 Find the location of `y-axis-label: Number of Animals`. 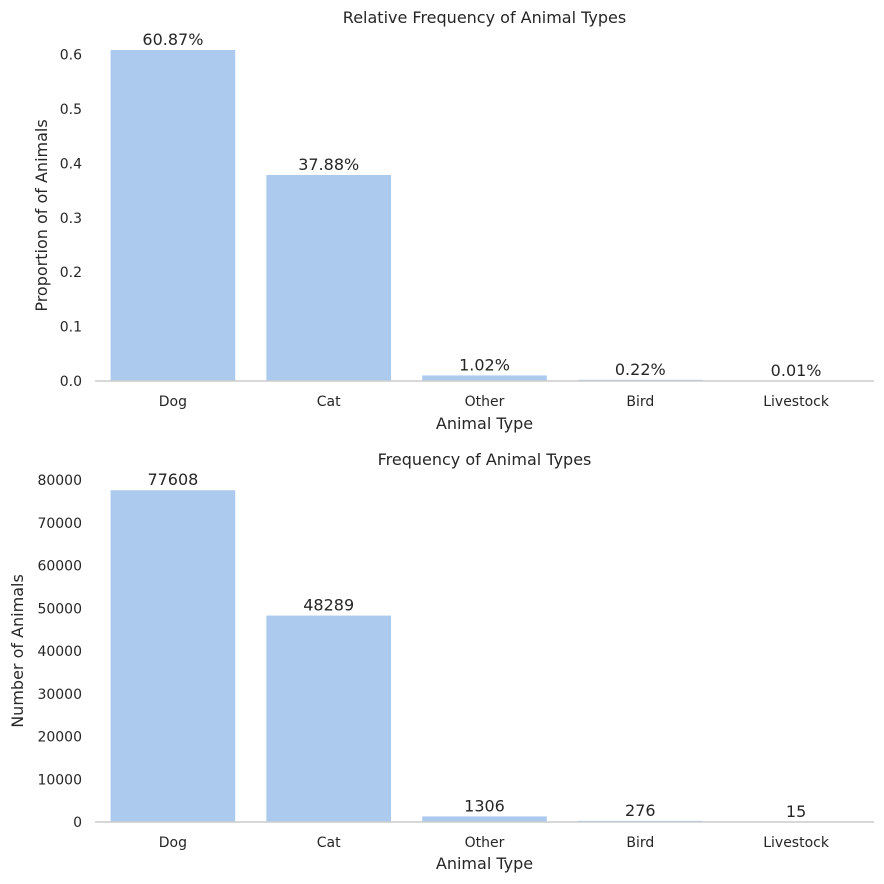

y-axis-label: Number of Animals is located at coordinates (17, 651).